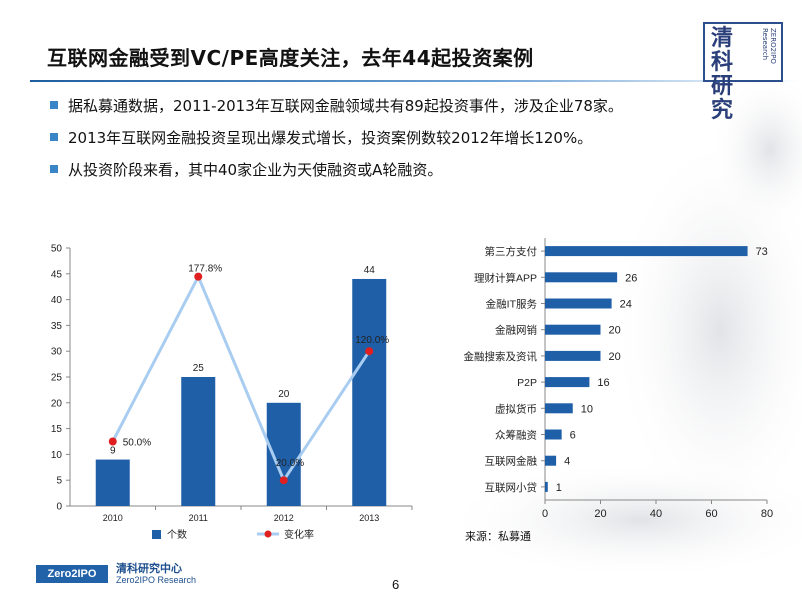 The width and height of the screenshot is (802, 602). What do you see at coordinates (112, 482) in the screenshot?
I see `bar-2010` at bounding box center [112, 482].